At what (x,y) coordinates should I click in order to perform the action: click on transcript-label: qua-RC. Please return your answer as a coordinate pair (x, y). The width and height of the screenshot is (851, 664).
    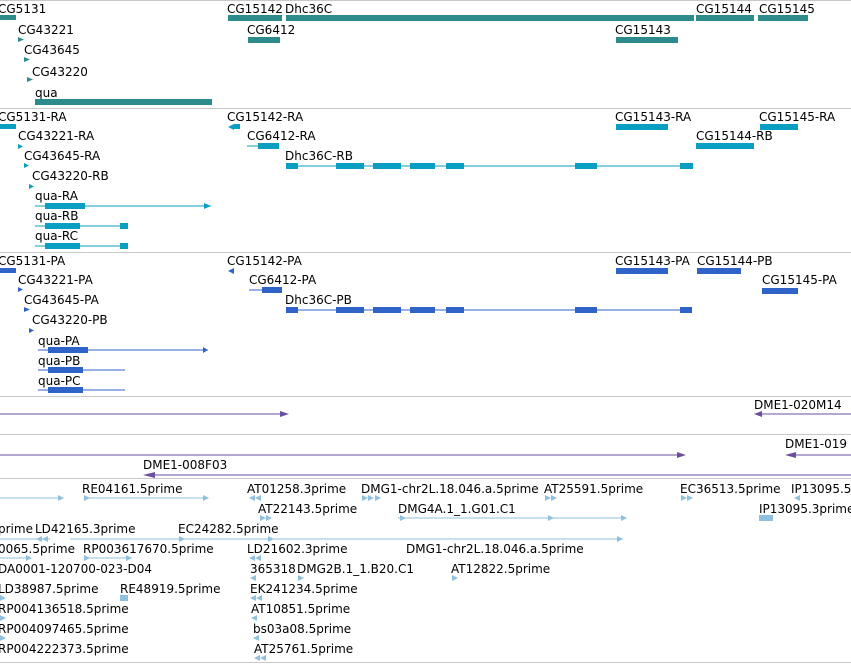
    Looking at the image, I should click on (57, 236).